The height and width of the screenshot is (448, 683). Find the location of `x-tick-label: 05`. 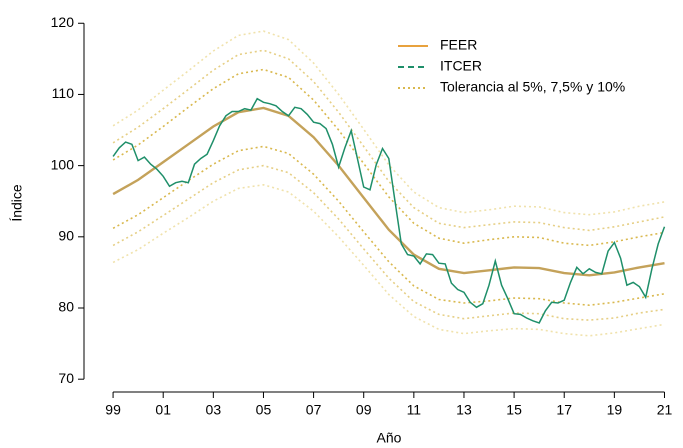

x-tick-label: 05 is located at coordinates (264, 410).